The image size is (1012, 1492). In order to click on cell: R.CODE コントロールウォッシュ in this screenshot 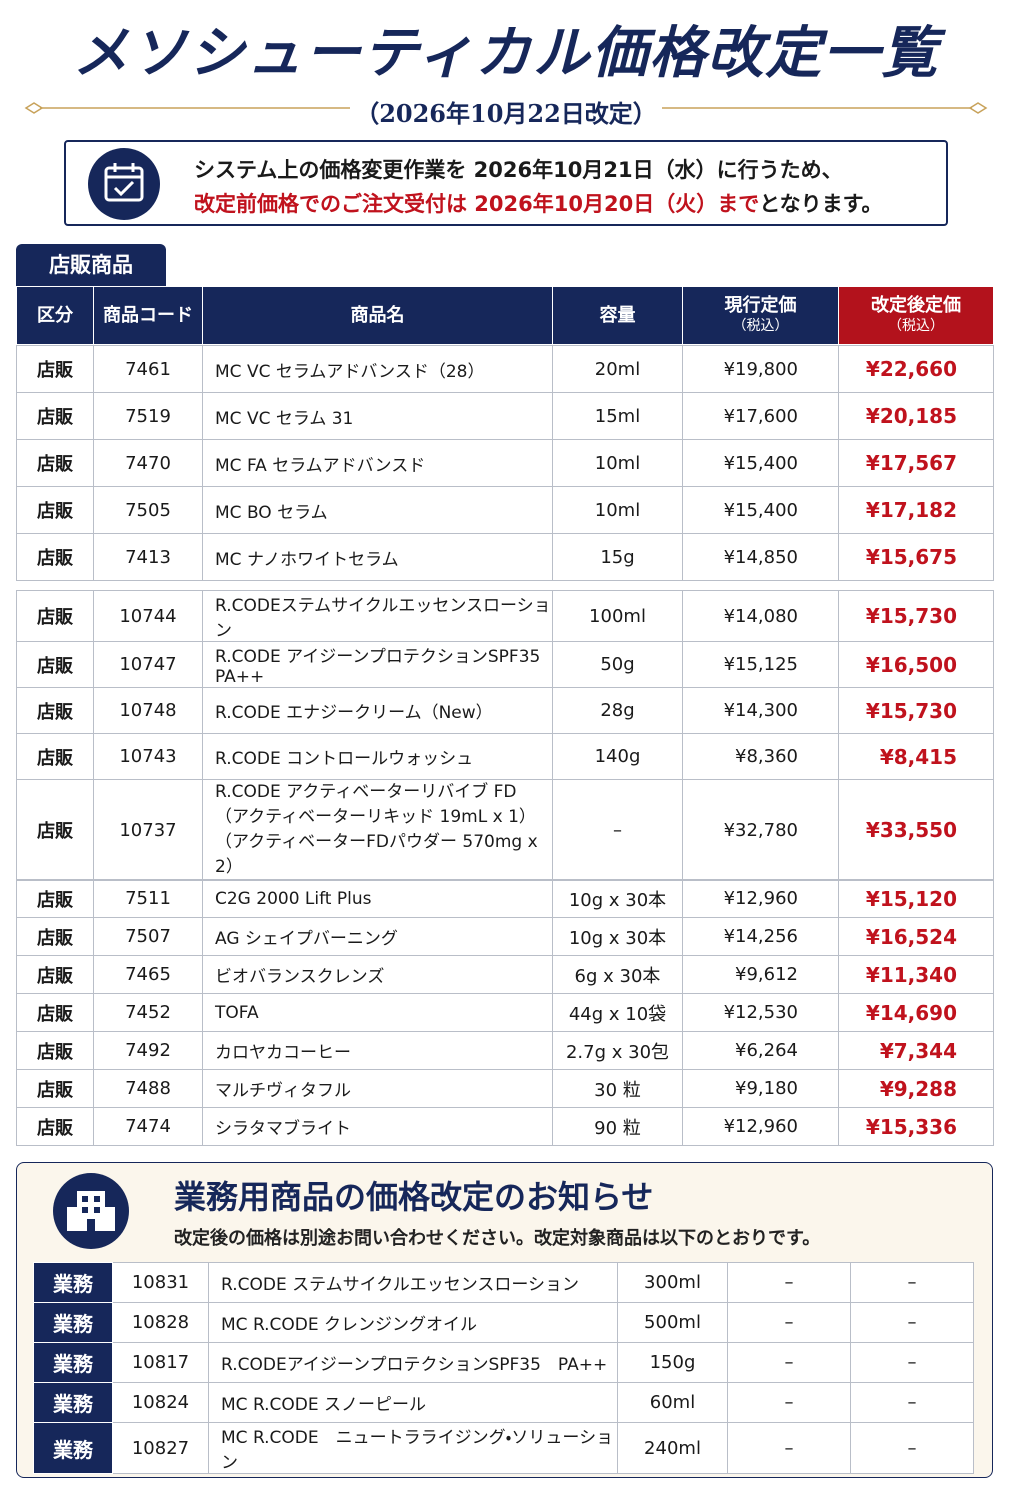, I will do `click(377, 756)`.